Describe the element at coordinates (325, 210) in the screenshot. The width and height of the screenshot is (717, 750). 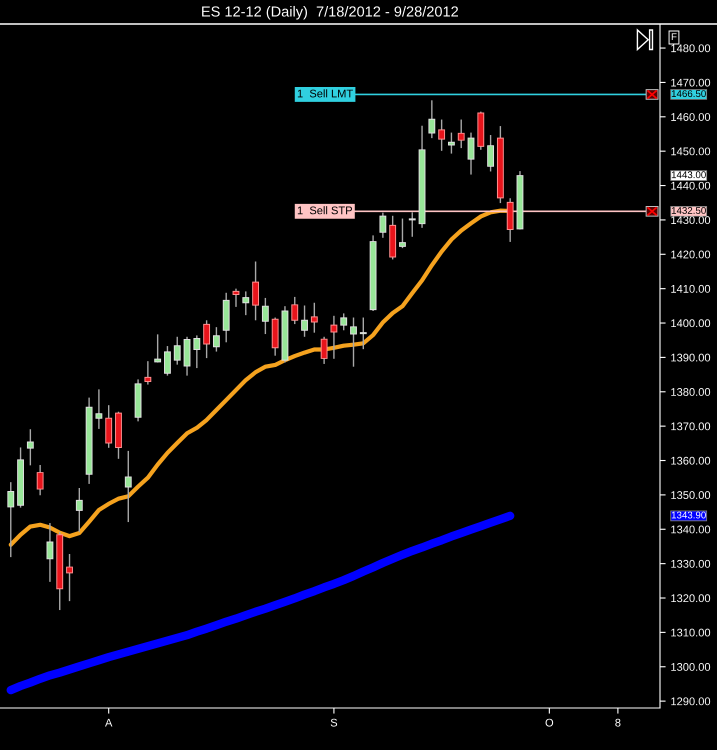
I see `ref-line-label: 1 Sell STP` at that location.